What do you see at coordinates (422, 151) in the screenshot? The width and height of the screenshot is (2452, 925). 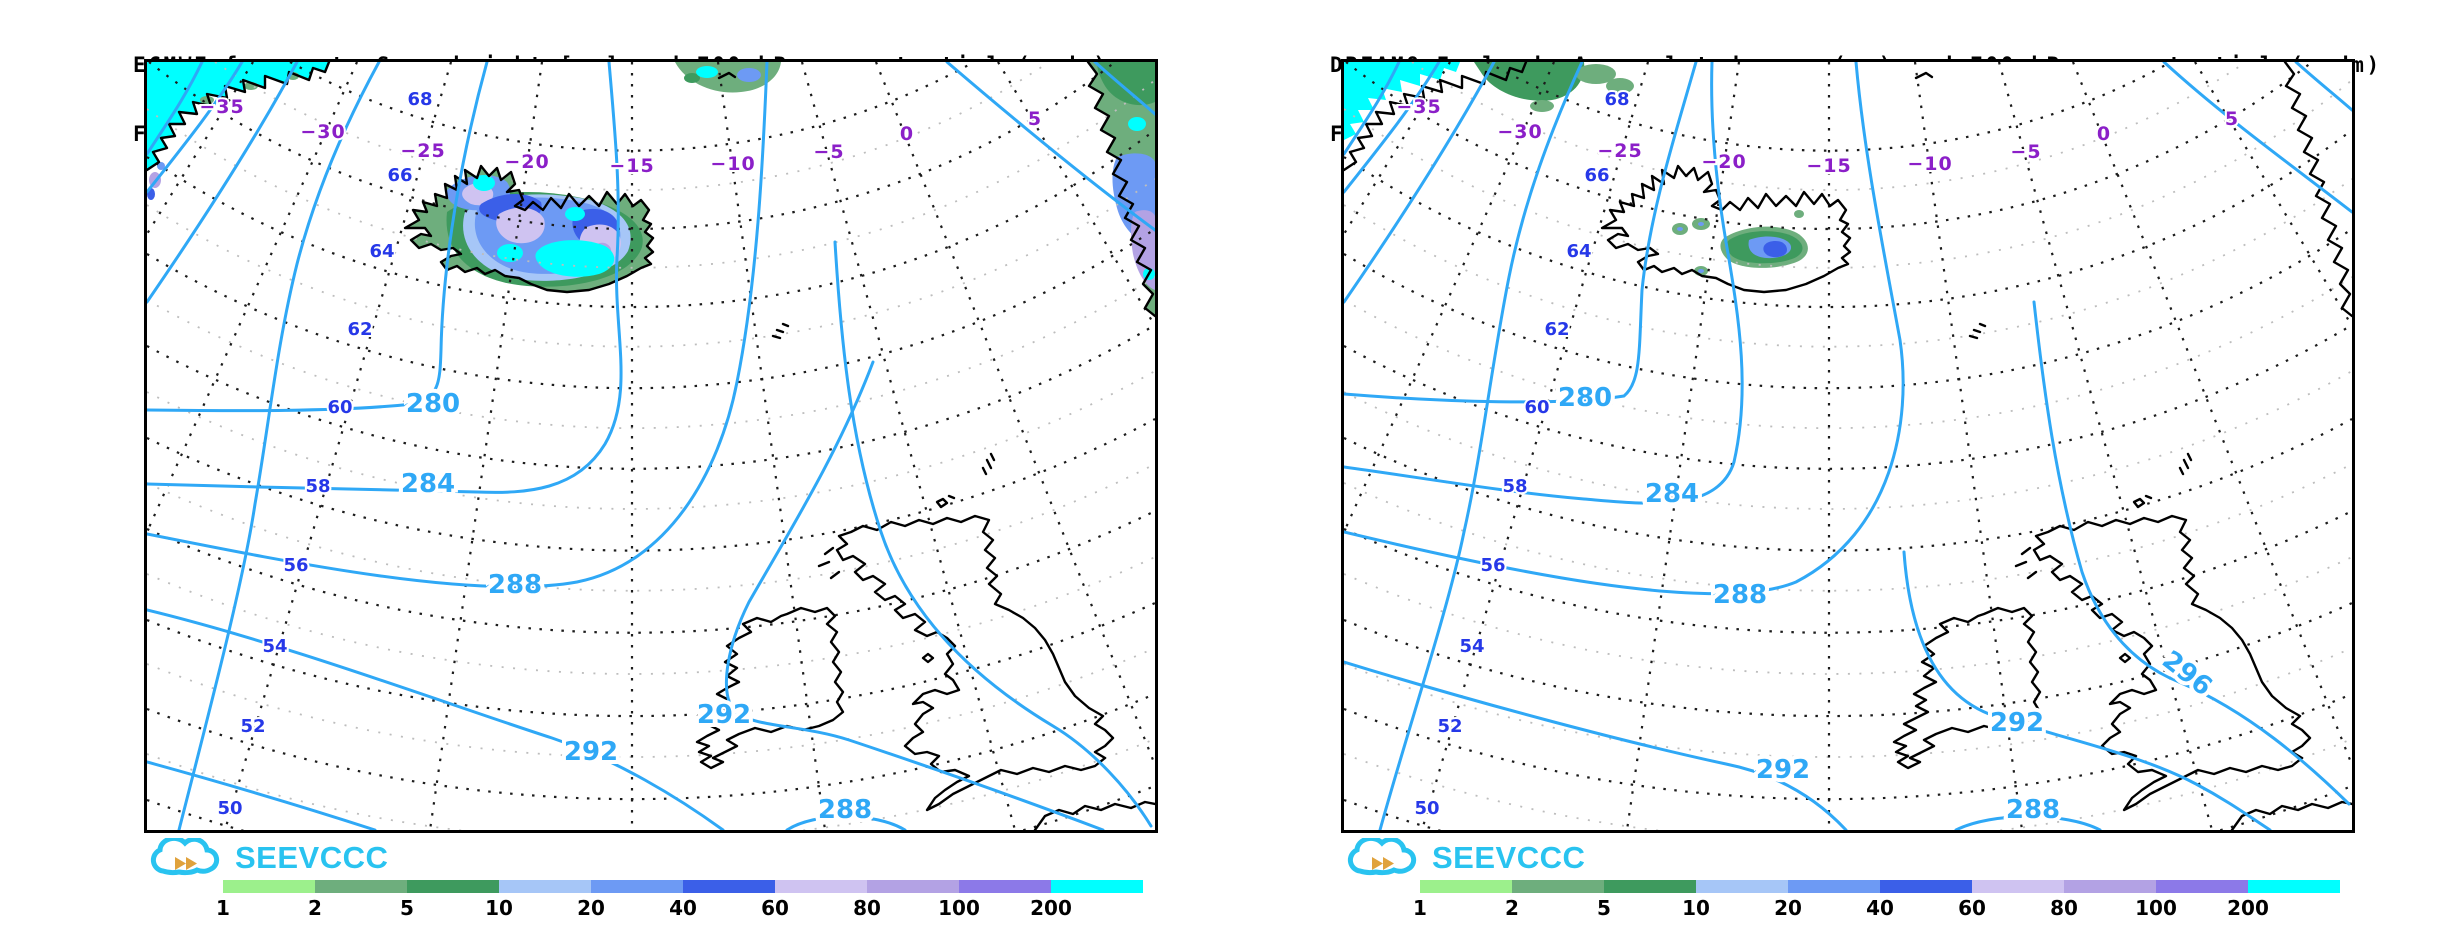 I see `longitude-label: −25` at bounding box center [422, 151].